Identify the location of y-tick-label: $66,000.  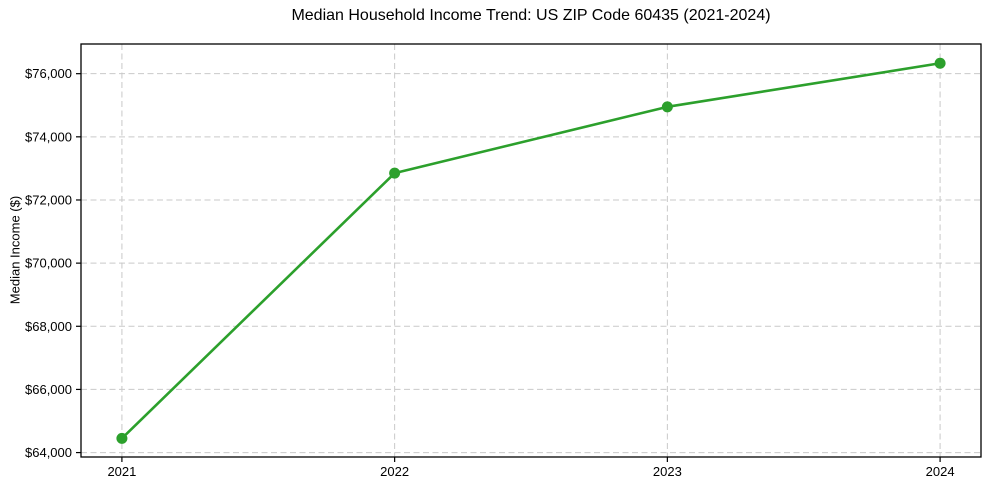
(48, 389).